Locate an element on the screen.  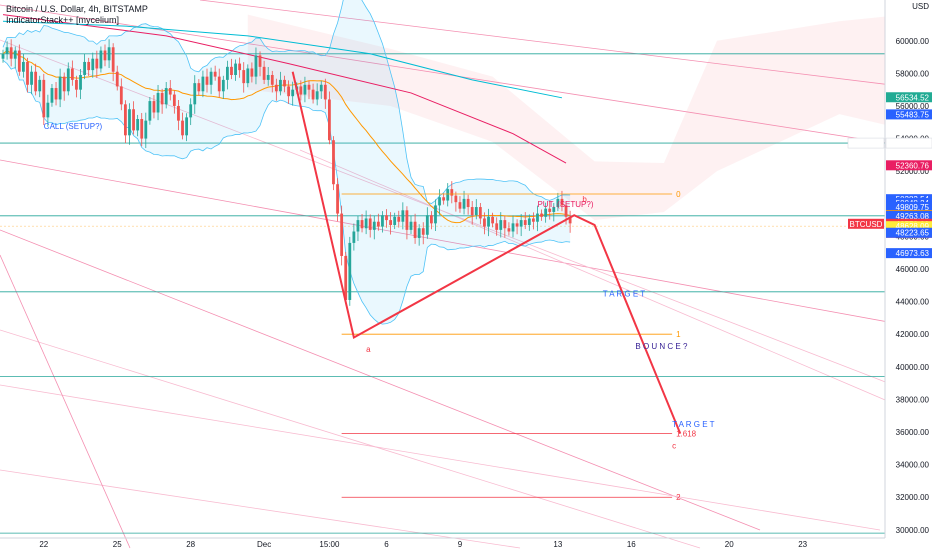
price-tag-6: 49809.75 is located at coordinates (909, 206).